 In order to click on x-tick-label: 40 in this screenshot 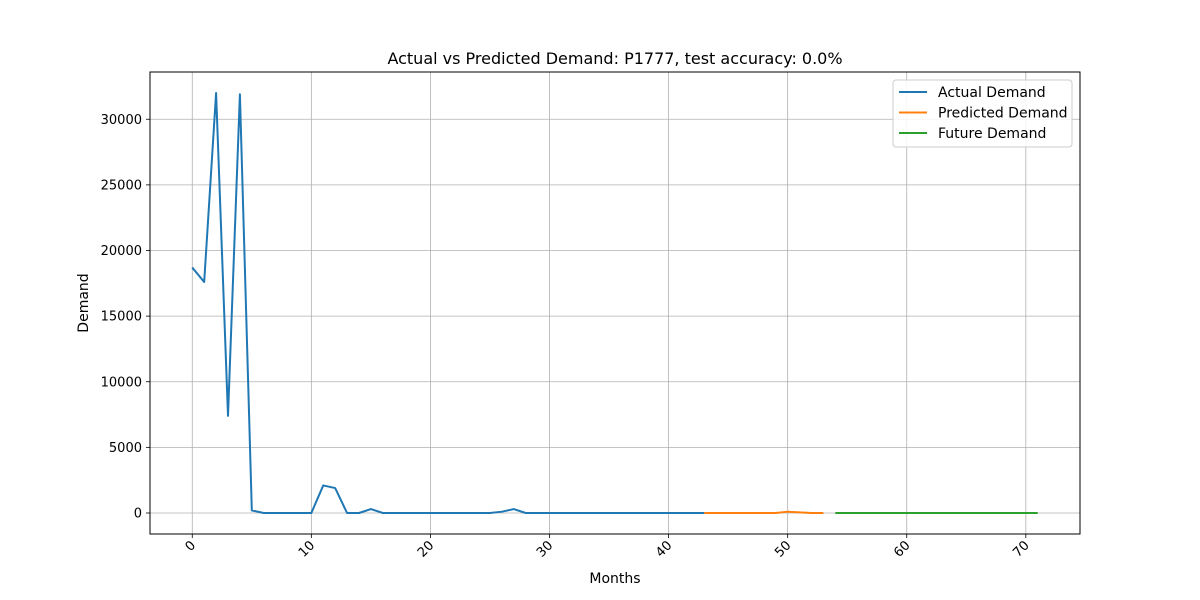, I will do `click(664, 549)`.